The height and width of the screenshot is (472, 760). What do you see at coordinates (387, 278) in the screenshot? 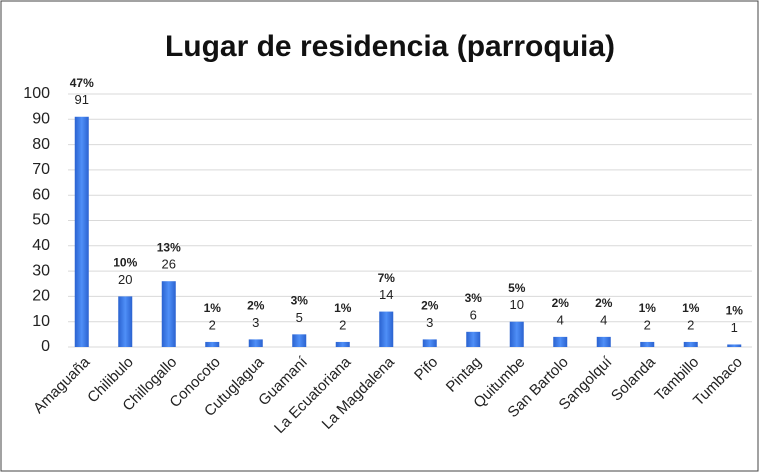
I see `percent-label: 7%` at bounding box center [387, 278].